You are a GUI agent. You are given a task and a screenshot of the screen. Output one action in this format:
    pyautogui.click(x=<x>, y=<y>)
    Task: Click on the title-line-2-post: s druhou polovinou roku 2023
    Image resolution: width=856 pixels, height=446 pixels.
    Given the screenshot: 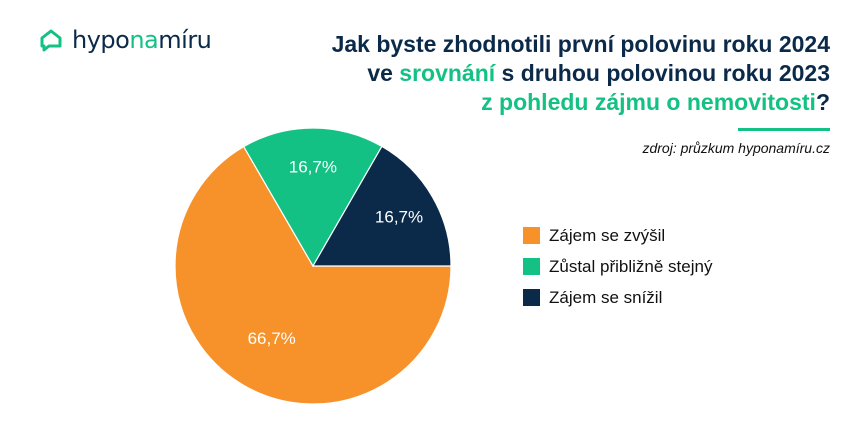 What is the action you would take?
    pyautogui.click(x=662, y=73)
    